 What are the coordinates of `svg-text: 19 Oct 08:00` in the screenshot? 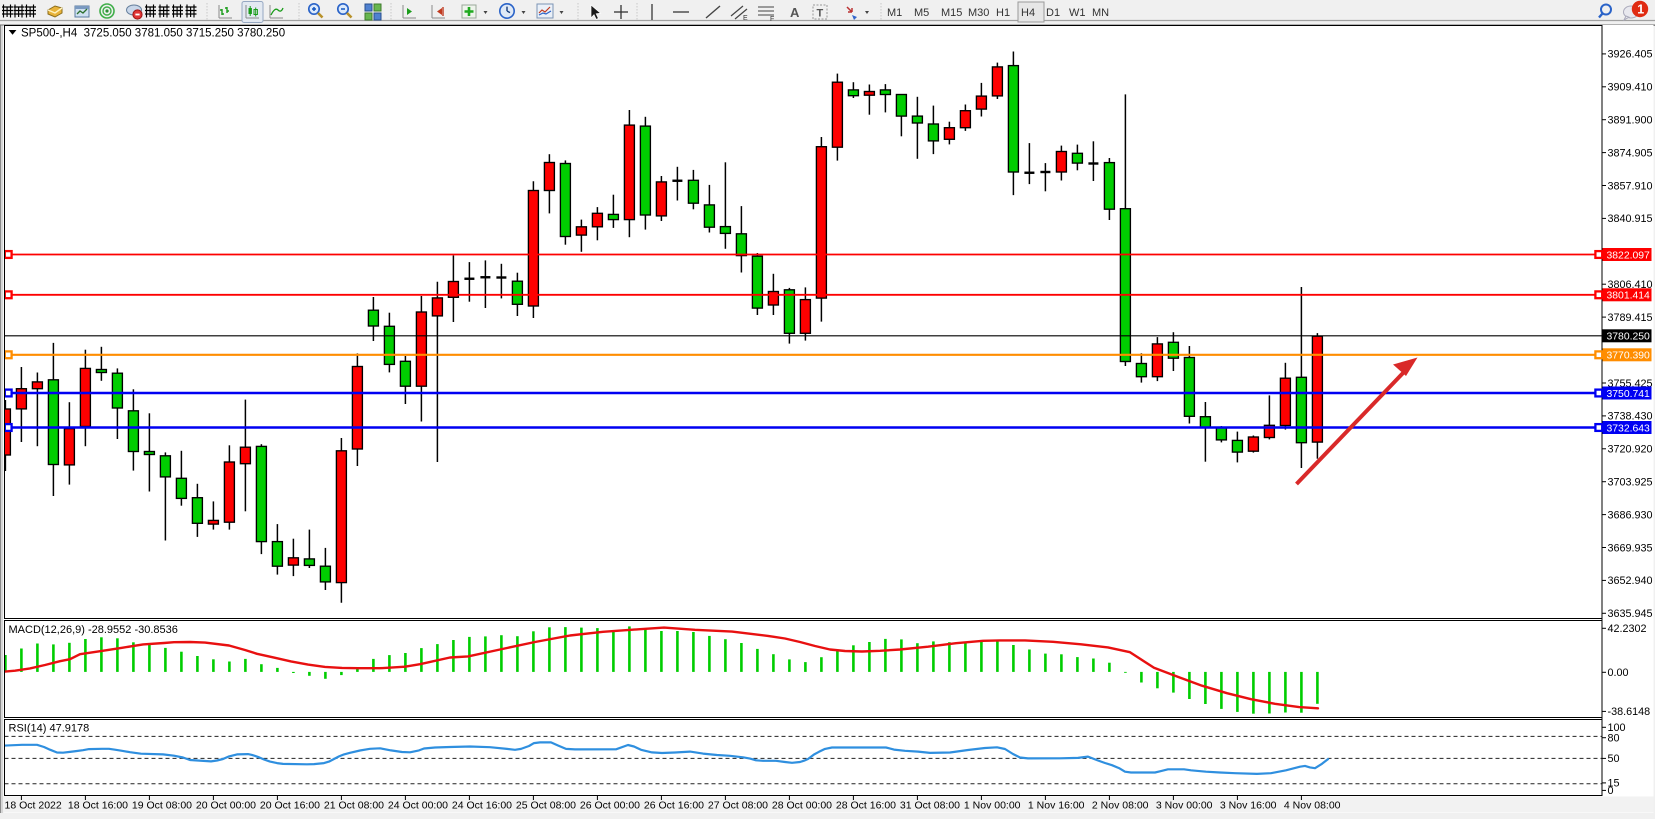 It's located at (162, 806).